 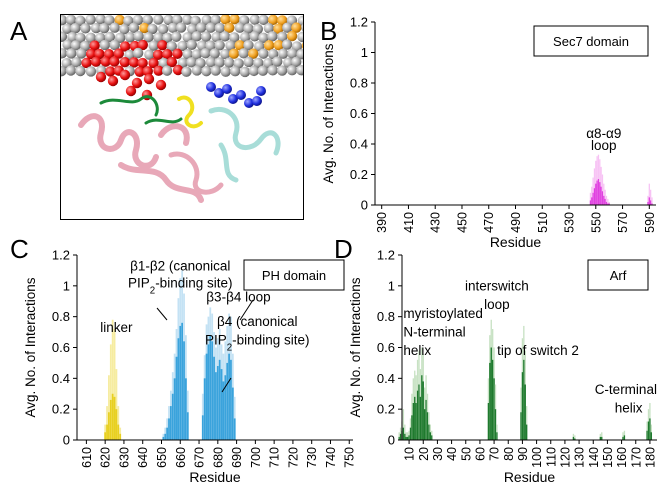 I want to click on annotation: tip of switch 2, so click(x=538, y=350).